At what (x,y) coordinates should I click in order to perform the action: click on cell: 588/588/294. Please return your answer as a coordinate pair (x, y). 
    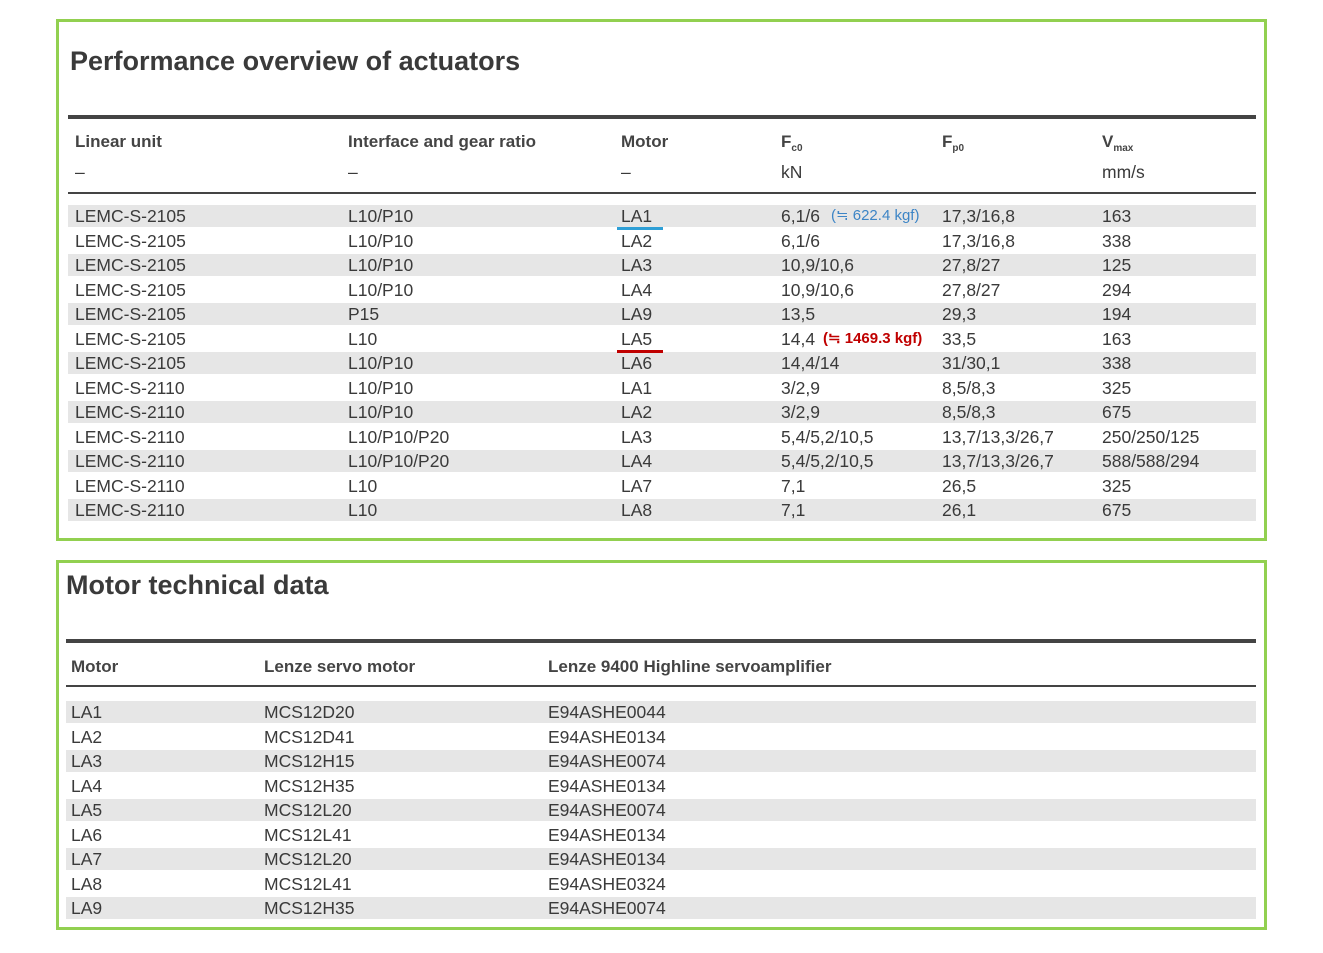
    Looking at the image, I should click on (1151, 461).